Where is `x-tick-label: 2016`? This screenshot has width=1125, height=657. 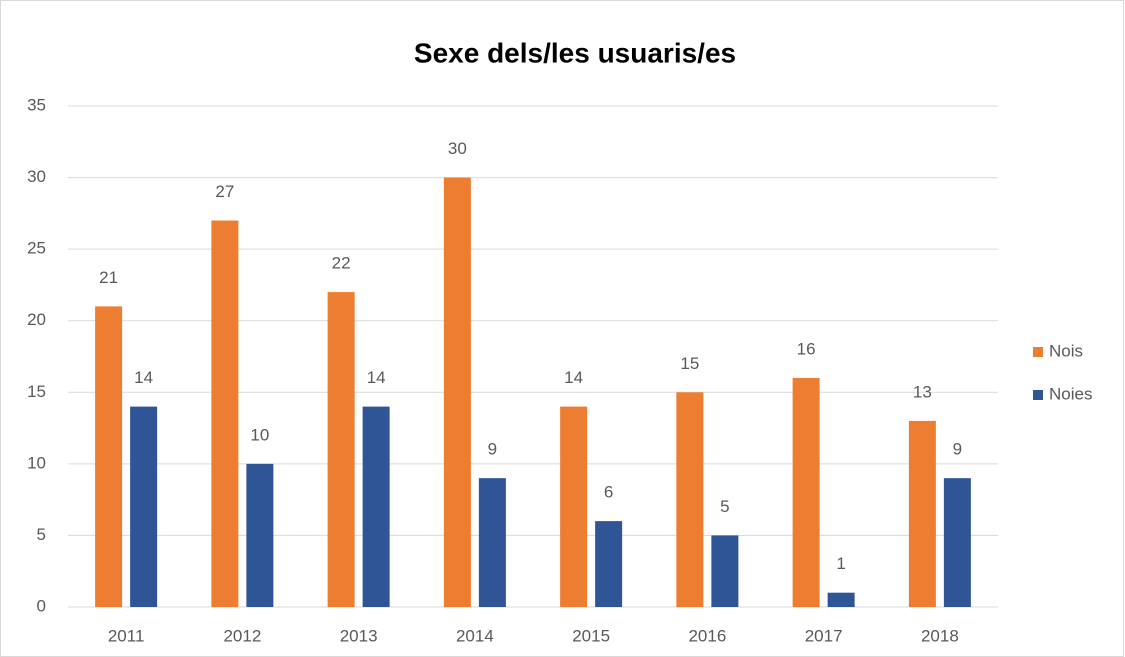
x-tick-label: 2016 is located at coordinates (707, 635).